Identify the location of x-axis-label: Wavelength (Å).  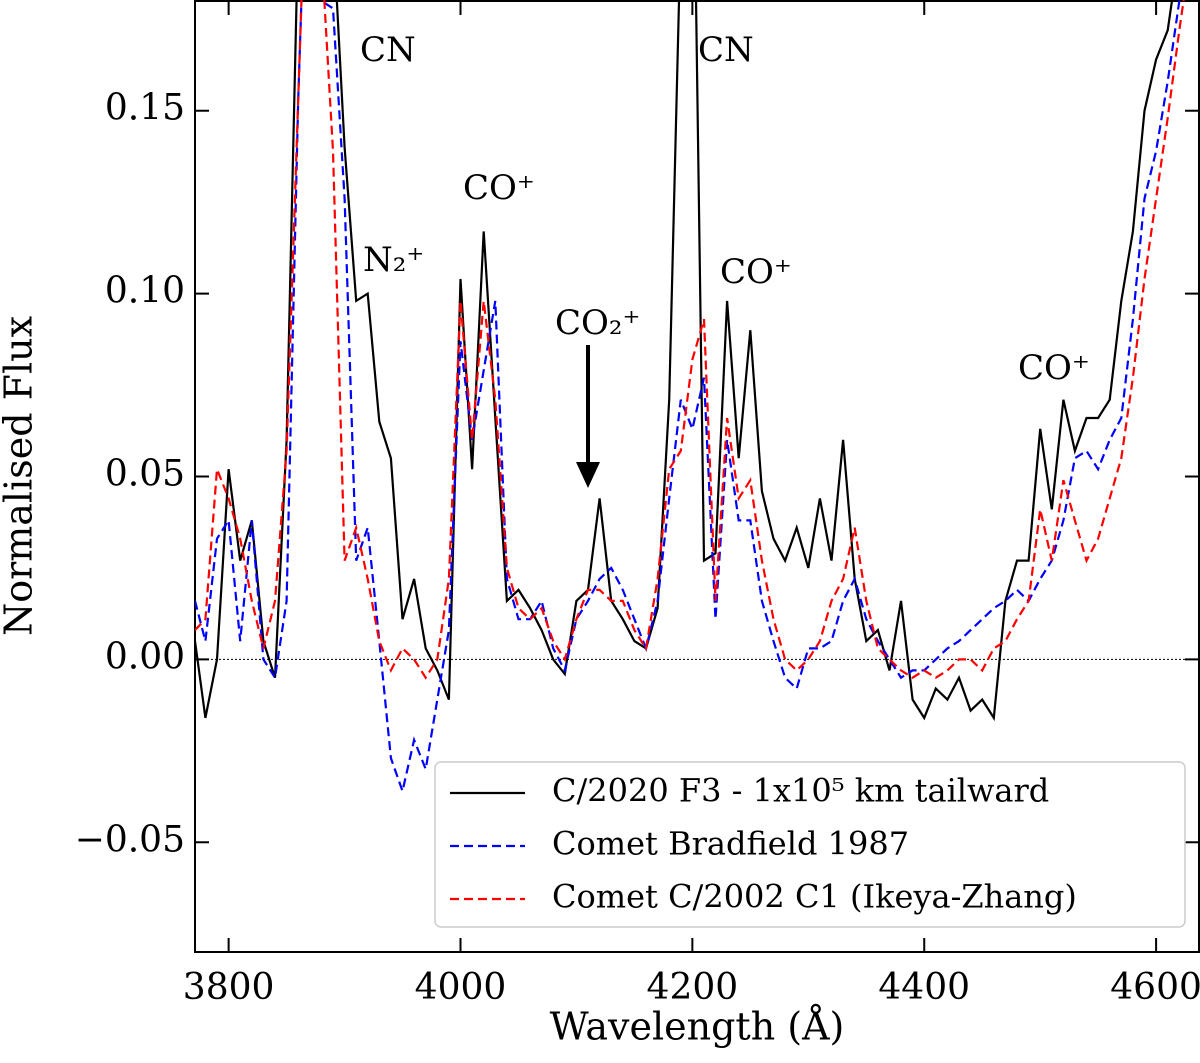
(697, 1027).